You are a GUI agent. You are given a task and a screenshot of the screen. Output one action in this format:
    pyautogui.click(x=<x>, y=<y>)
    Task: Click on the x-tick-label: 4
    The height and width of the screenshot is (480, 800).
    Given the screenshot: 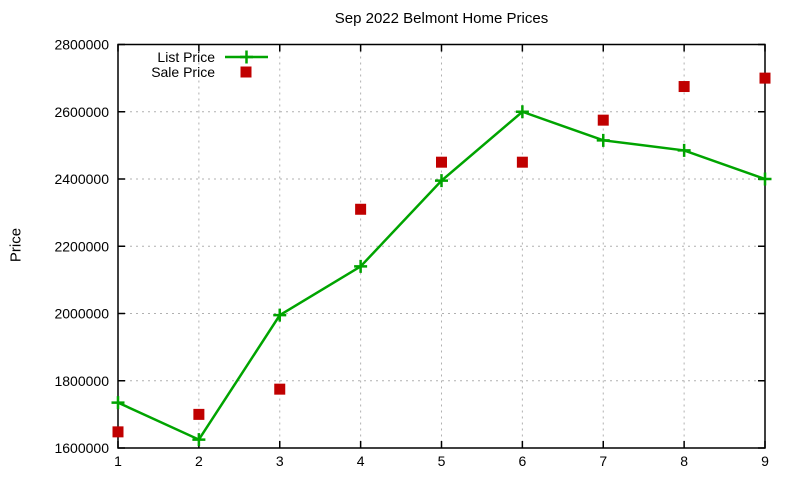 What is the action you would take?
    pyautogui.click(x=361, y=461)
    